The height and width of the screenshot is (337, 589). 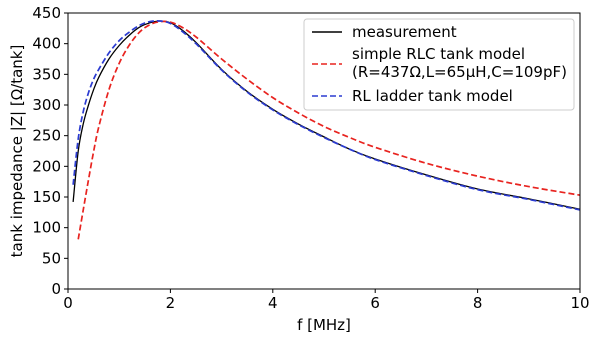 I want to click on y-tick-label: 400, so click(x=46, y=44).